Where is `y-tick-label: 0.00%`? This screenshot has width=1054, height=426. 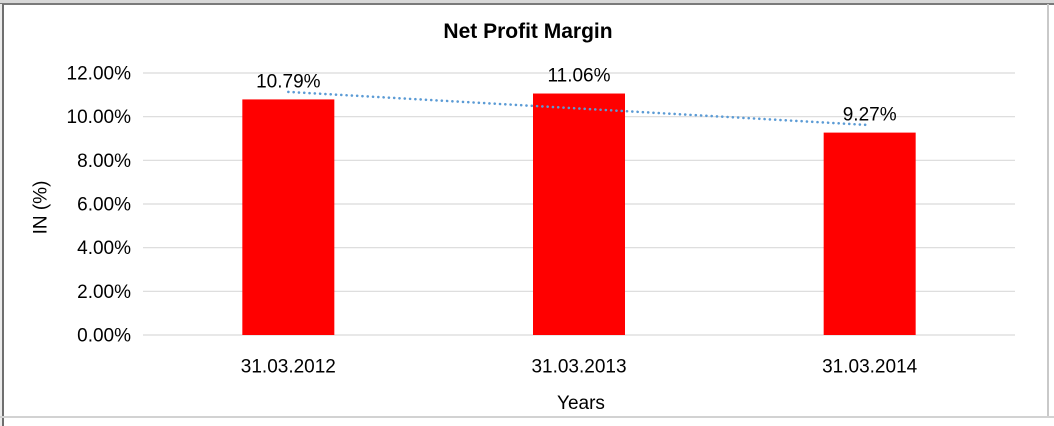
y-tick-label: 0.00% is located at coordinates (104, 336).